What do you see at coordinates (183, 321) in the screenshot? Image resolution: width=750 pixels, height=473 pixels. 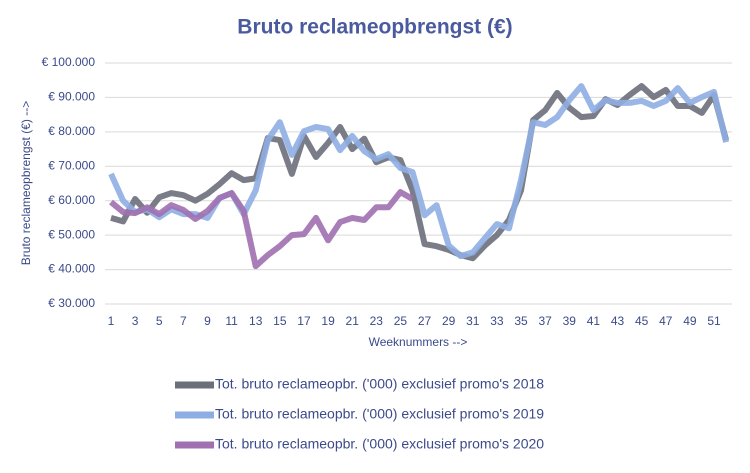 I see `x-tick-label: 7` at bounding box center [183, 321].